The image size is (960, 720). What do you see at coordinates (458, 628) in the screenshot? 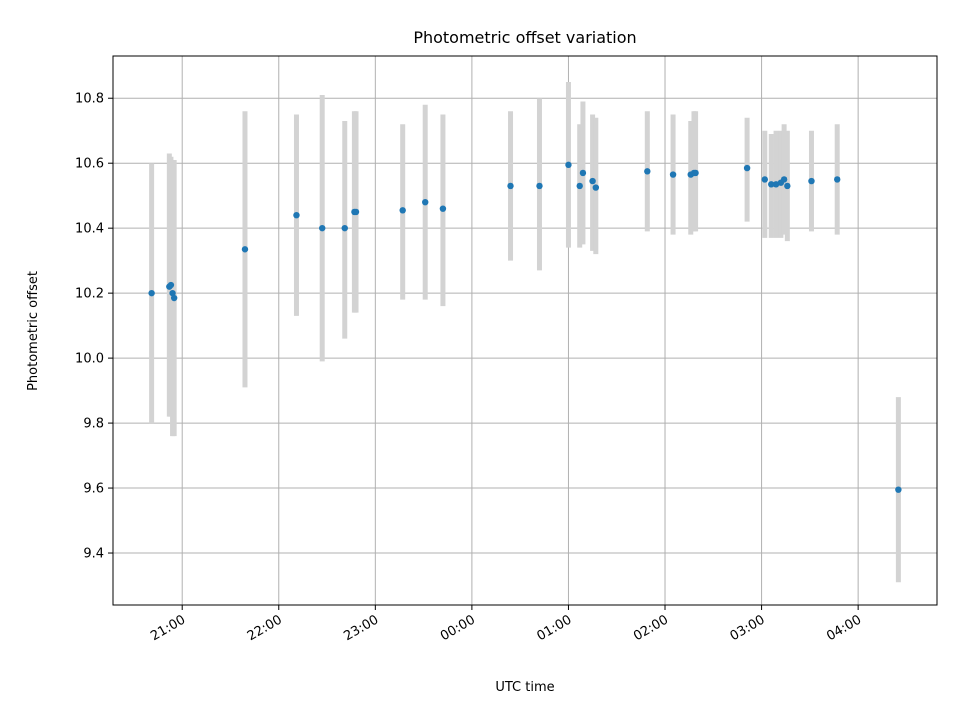
I see `x-tick-label: 00:00` at bounding box center [458, 628].